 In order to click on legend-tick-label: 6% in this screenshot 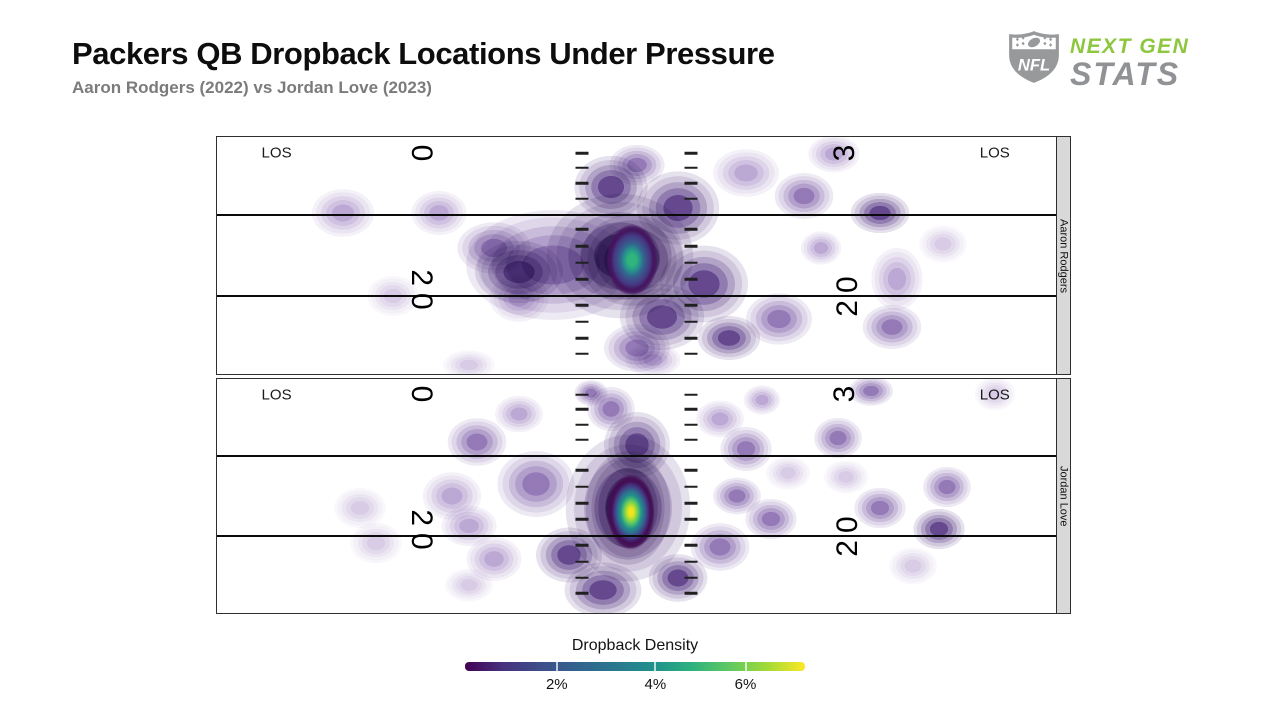, I will do `click(745, 684)`.